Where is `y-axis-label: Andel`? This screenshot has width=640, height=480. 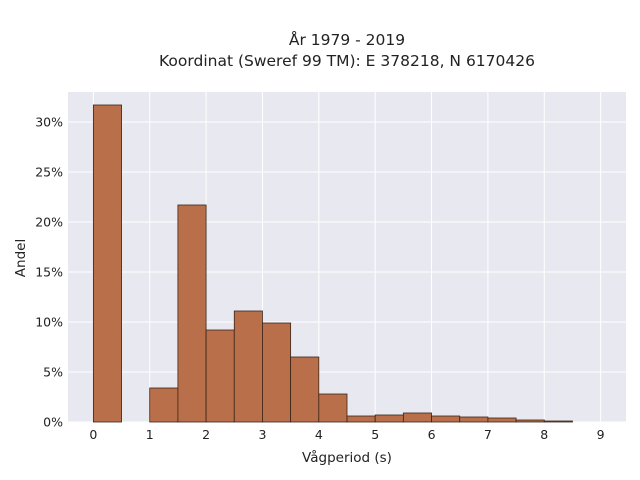
y-axis-label: Andel is located at coordinates (21, 258).